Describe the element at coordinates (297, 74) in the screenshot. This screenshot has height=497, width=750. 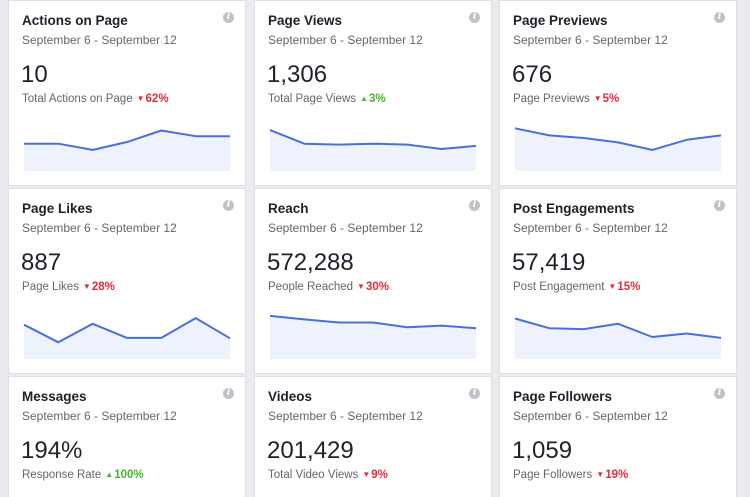
I see `card-value: 1,306` at that location.